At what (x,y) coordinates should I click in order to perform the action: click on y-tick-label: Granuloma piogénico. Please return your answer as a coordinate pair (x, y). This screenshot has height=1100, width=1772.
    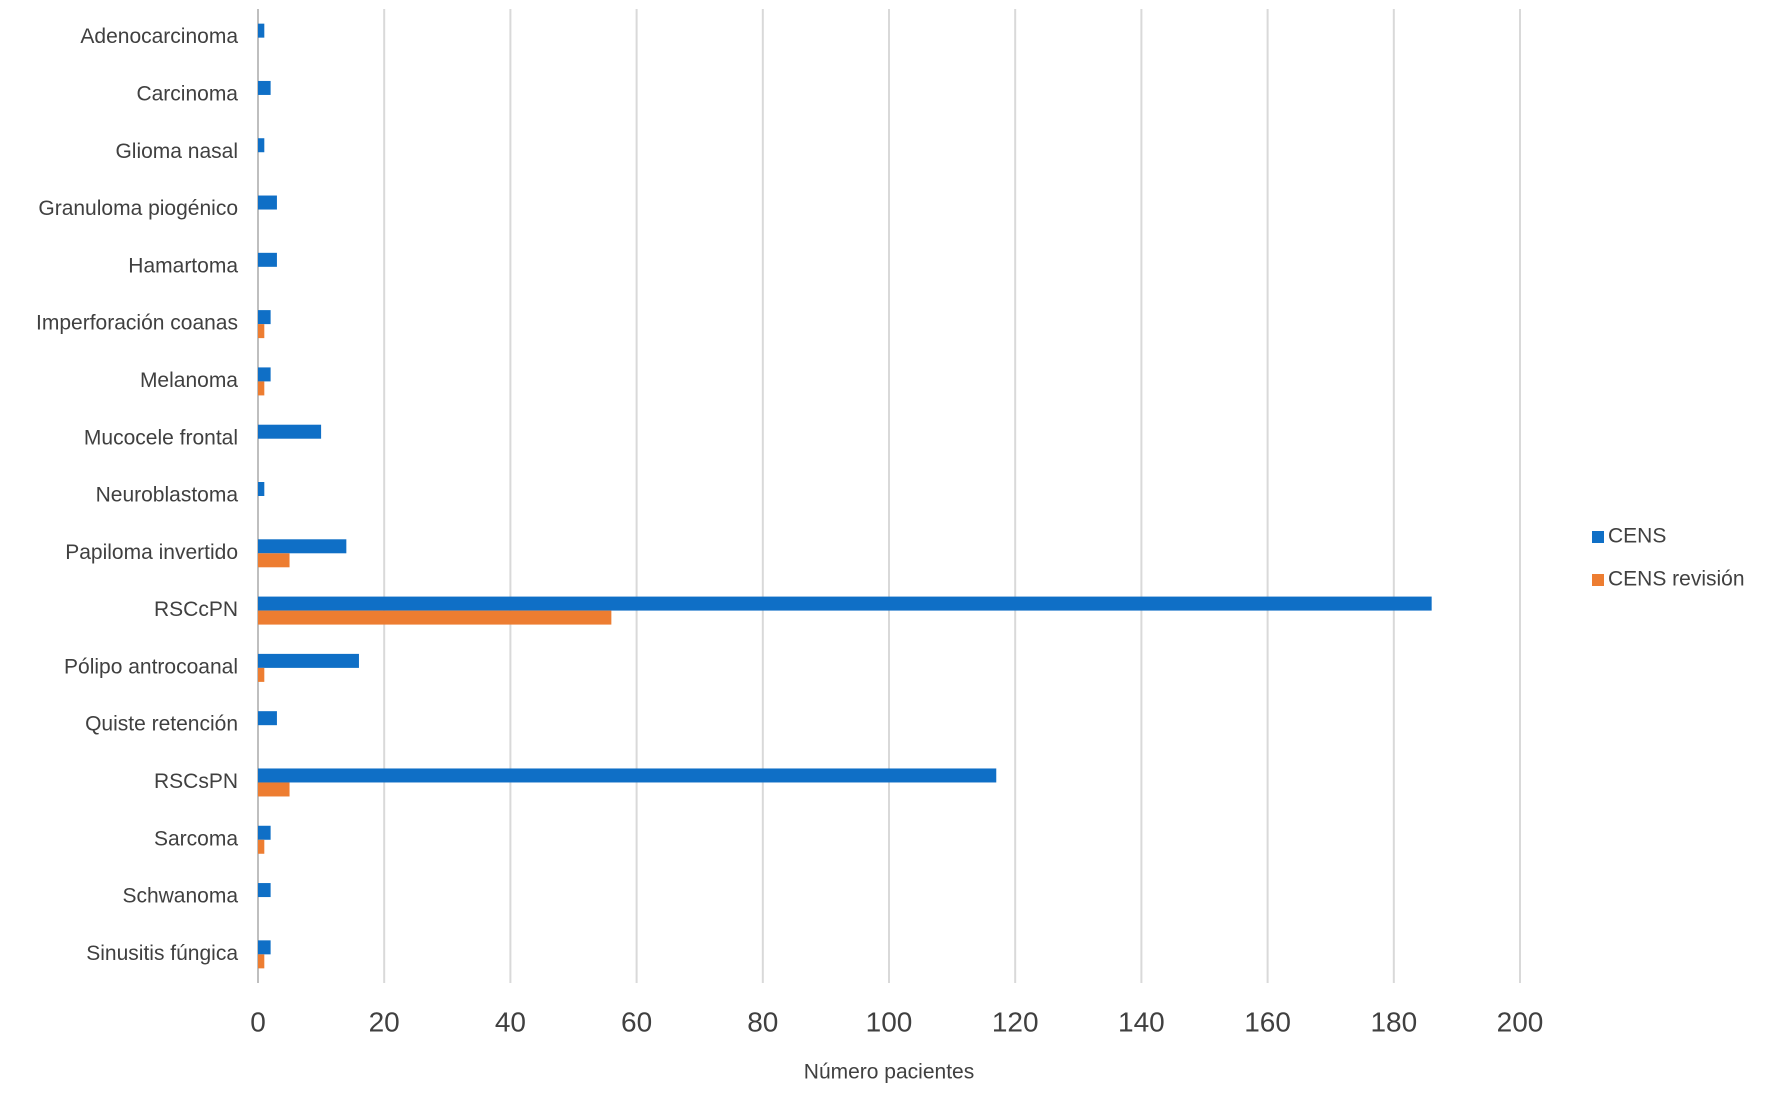
    Looking at the image, I should click on (138, 208).